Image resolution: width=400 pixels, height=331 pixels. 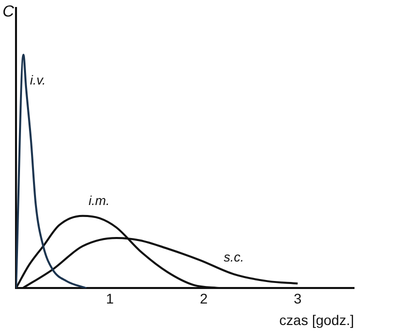 I want to click on x-tick-label: 2, so click(x=204, y=298).